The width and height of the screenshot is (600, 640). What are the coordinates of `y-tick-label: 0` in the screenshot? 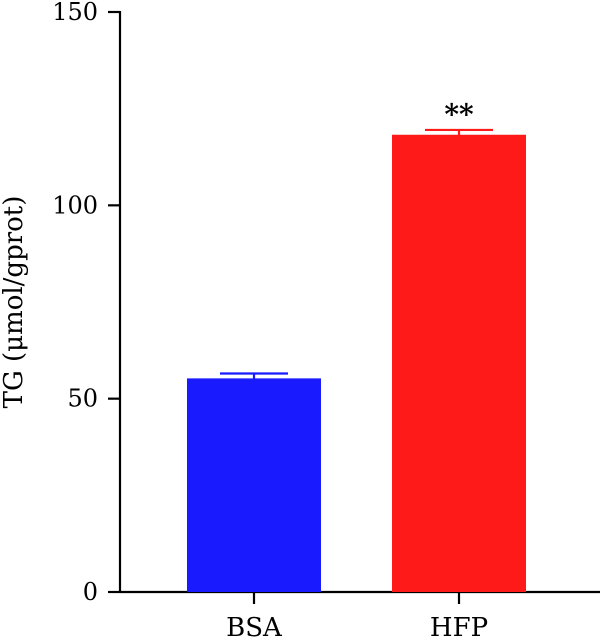 It's located at (90, 592).